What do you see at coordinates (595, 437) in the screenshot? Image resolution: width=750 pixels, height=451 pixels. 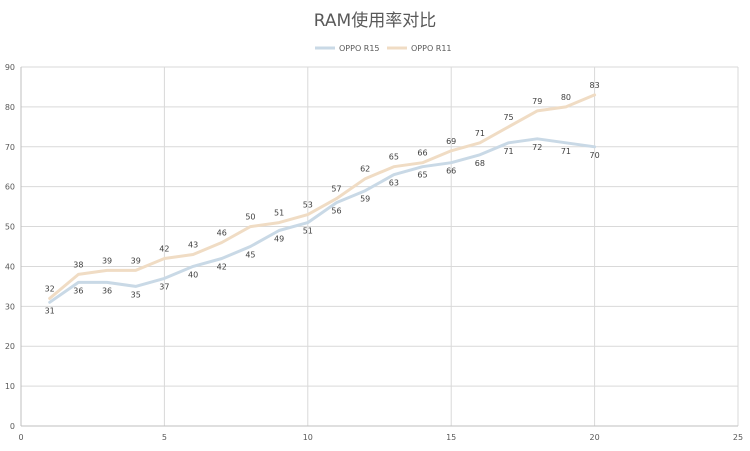 I see `x-tick-label: 20` at bounding box center [595, 437].